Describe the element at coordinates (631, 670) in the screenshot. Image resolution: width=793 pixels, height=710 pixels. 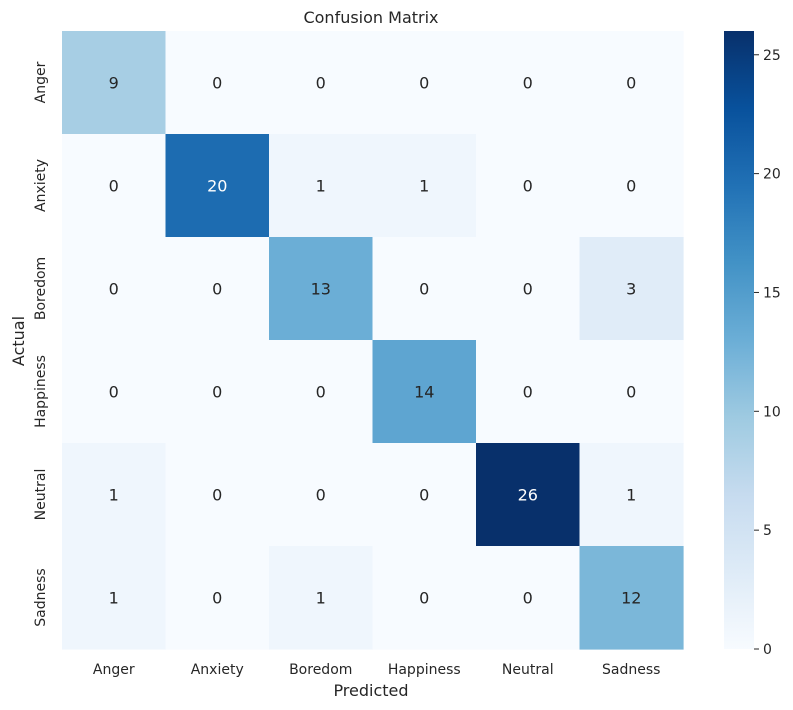
I see `x-tick-label: Sadness` at that location.